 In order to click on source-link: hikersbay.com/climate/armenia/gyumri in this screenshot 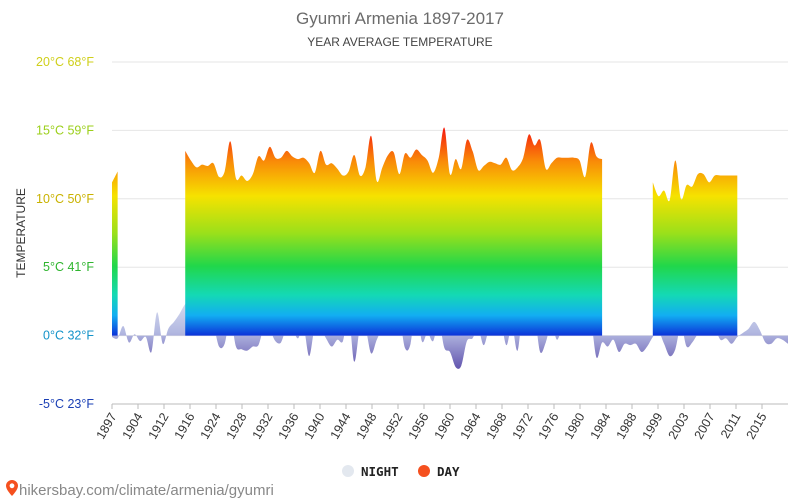, I will do `click(140, 489)`.